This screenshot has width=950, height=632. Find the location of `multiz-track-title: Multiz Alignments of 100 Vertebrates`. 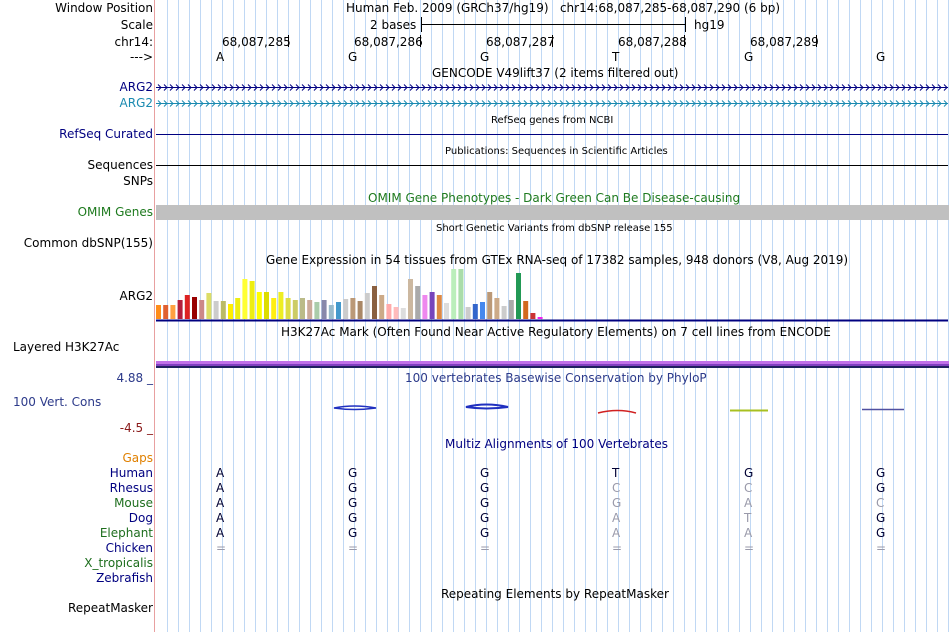

multiz-track-title: Multiz Alignments of 100 Vertebrates is located at coordinates (557, 444).